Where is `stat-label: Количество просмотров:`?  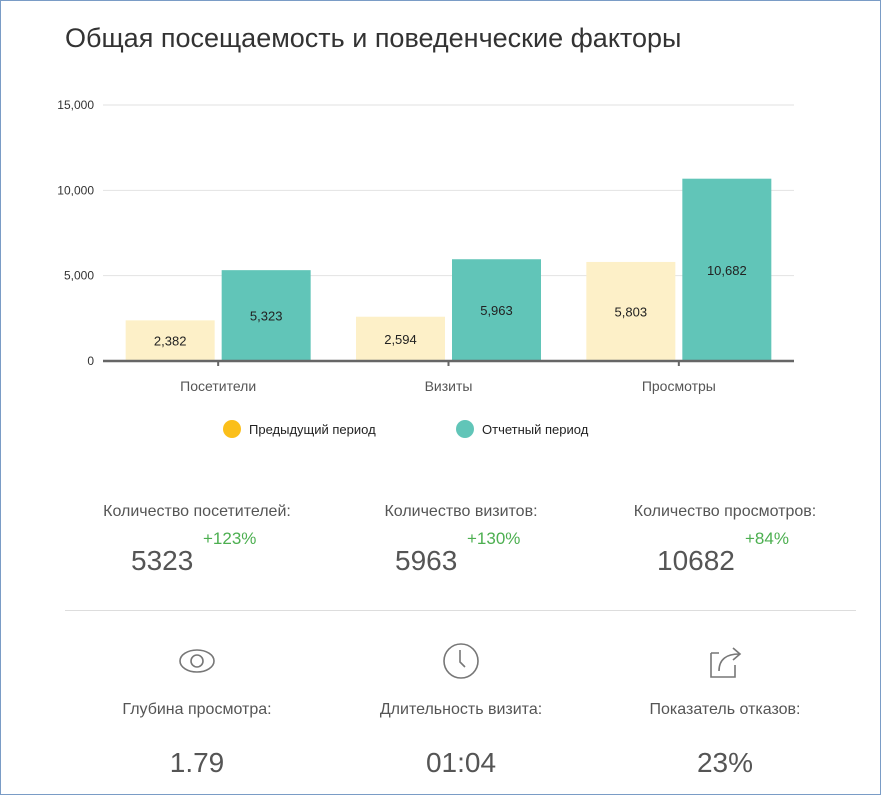
stat-label: Количество просмотров: is located at coordinates (725, 511).